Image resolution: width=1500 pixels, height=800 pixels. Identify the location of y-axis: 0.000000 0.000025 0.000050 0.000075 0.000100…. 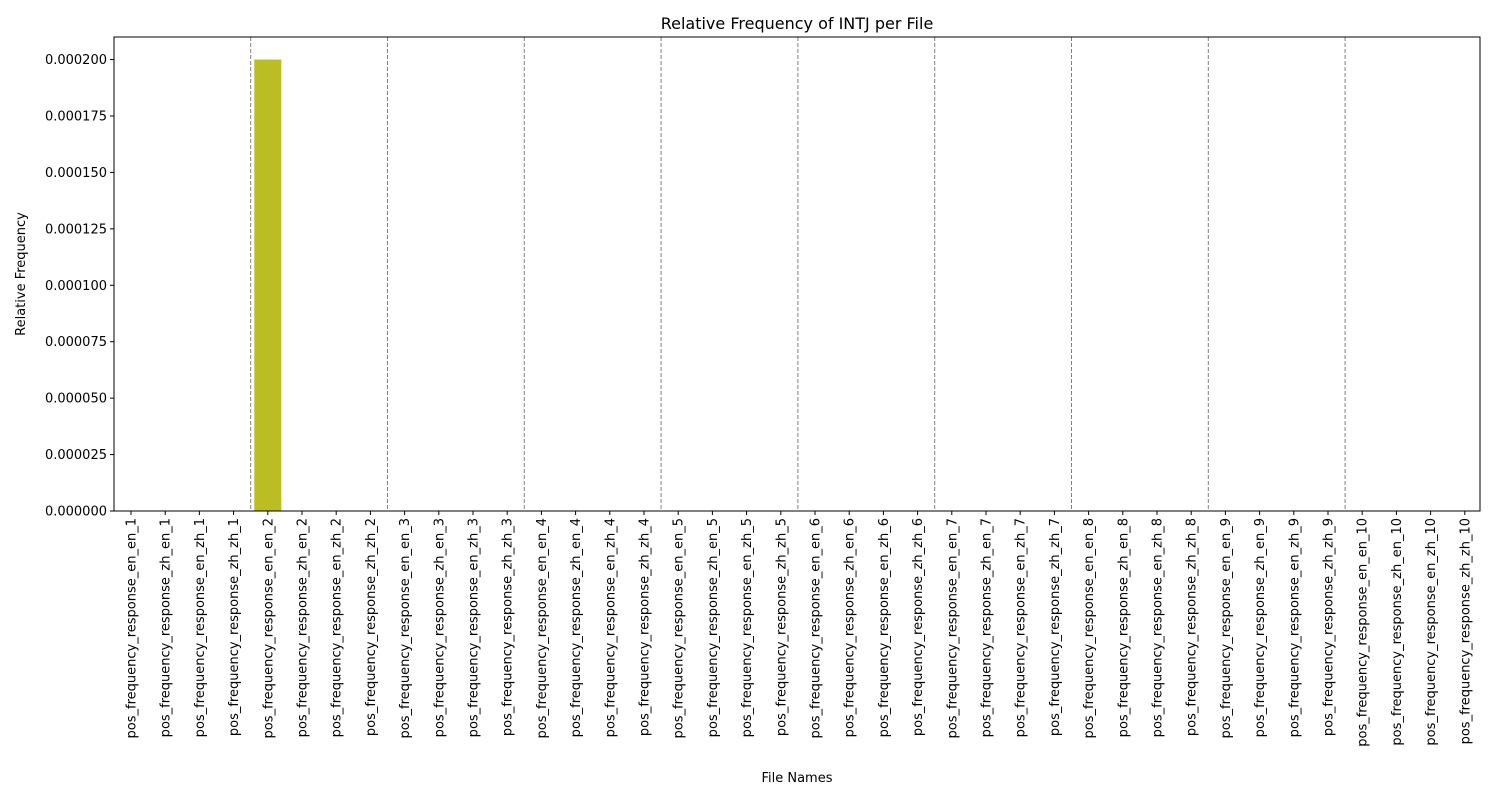
(79, 286).